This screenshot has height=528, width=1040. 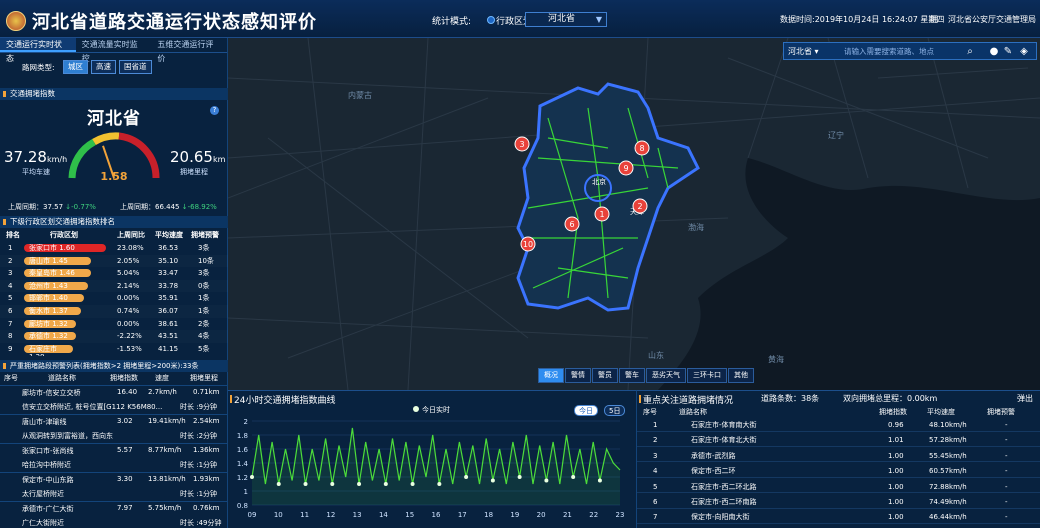 What do you see at coordinates (242, 478) in the screenshot?
I see `y-tick-label: 1.2` at bounding box center [242, 478].